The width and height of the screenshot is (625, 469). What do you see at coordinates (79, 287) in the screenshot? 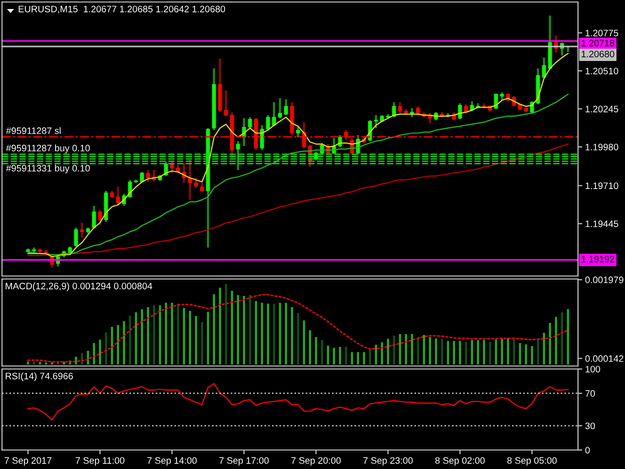
I see `chart-title: MACD(12,26,9) 0.001294 0.000804` at bounding box center [79, 287].